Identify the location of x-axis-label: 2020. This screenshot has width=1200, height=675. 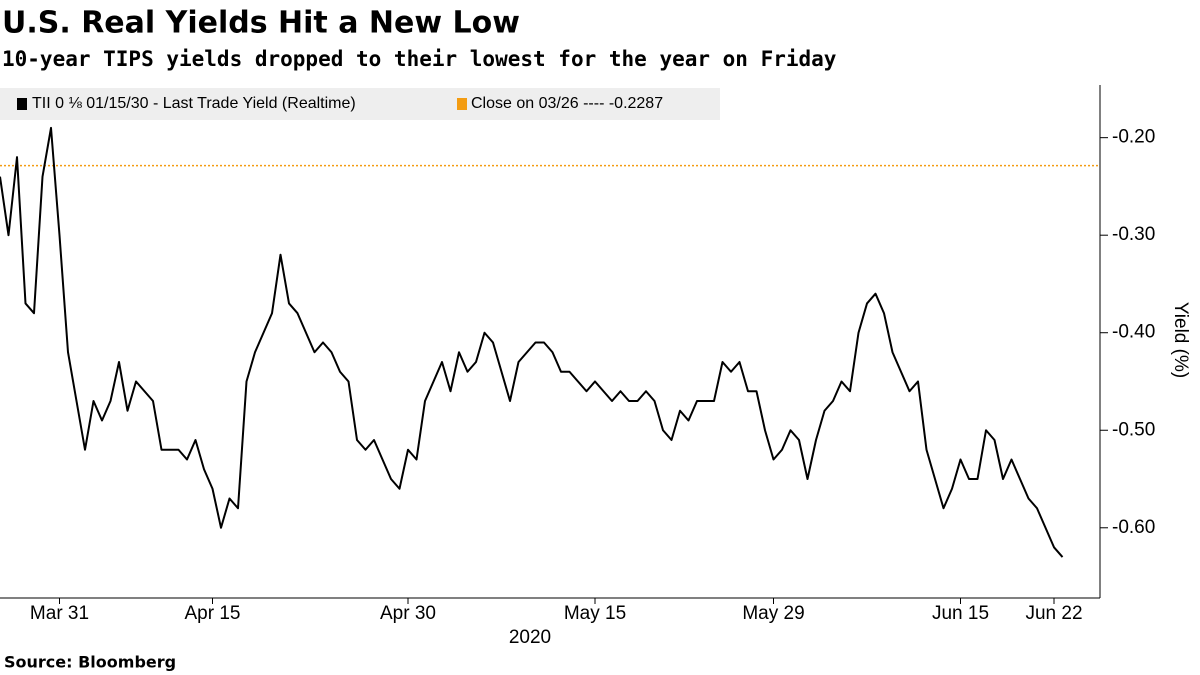
(530, 637).